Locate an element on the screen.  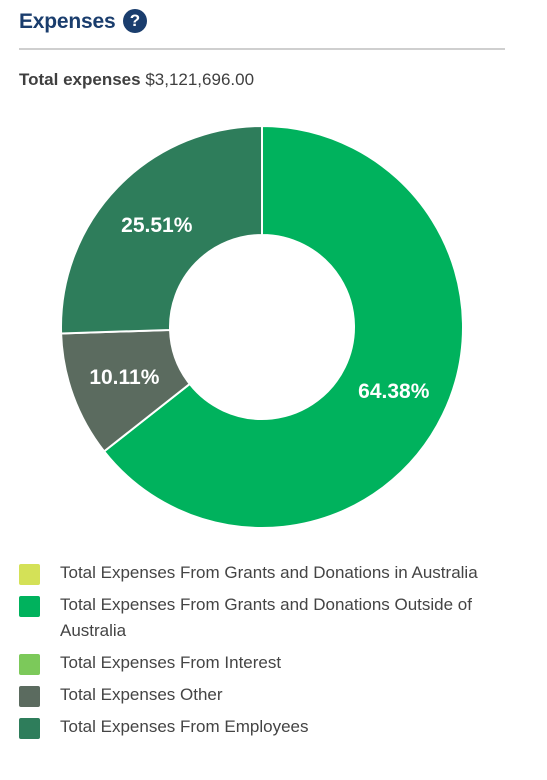
total-expenses: Total expenses $3,121,696.00 is located at coordinates (136, 80).